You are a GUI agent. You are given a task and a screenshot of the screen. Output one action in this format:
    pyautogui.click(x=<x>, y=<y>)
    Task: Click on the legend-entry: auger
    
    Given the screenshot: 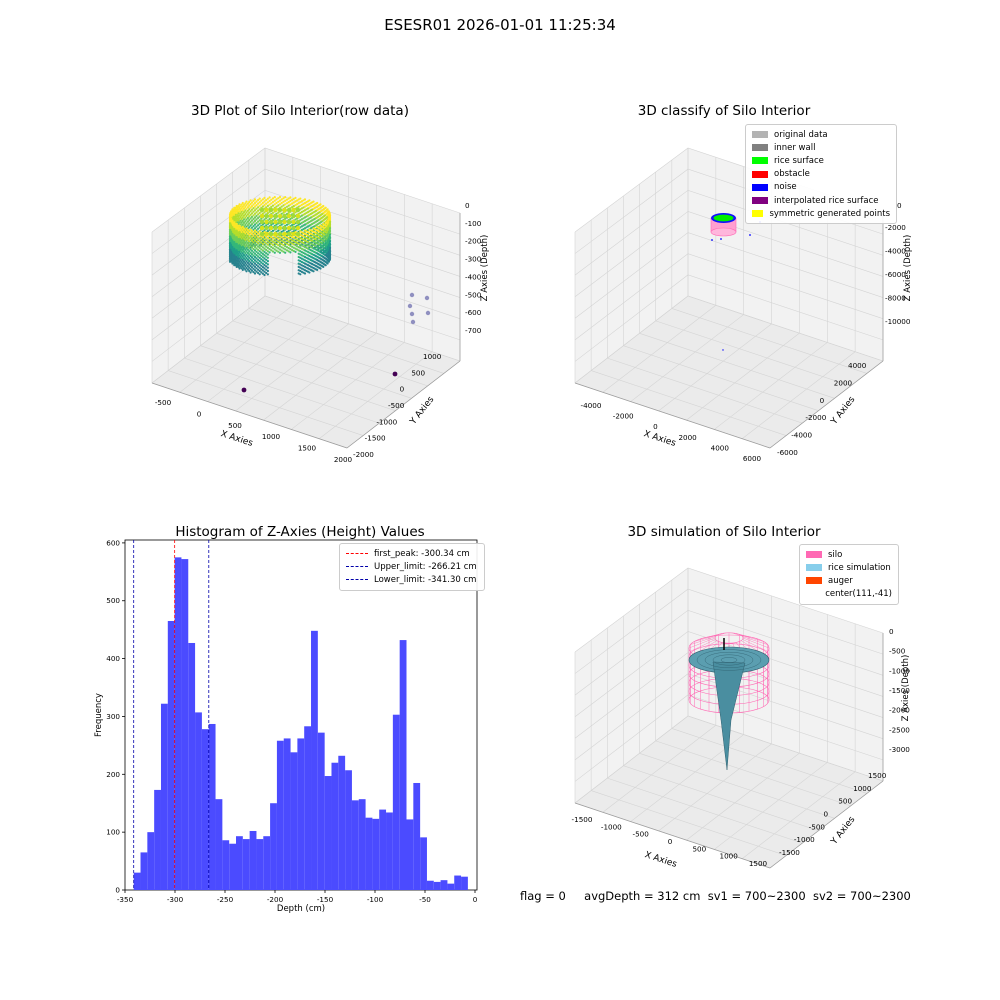 What is the action you would take?
    pyautogui.click(x=849, y=580)
    